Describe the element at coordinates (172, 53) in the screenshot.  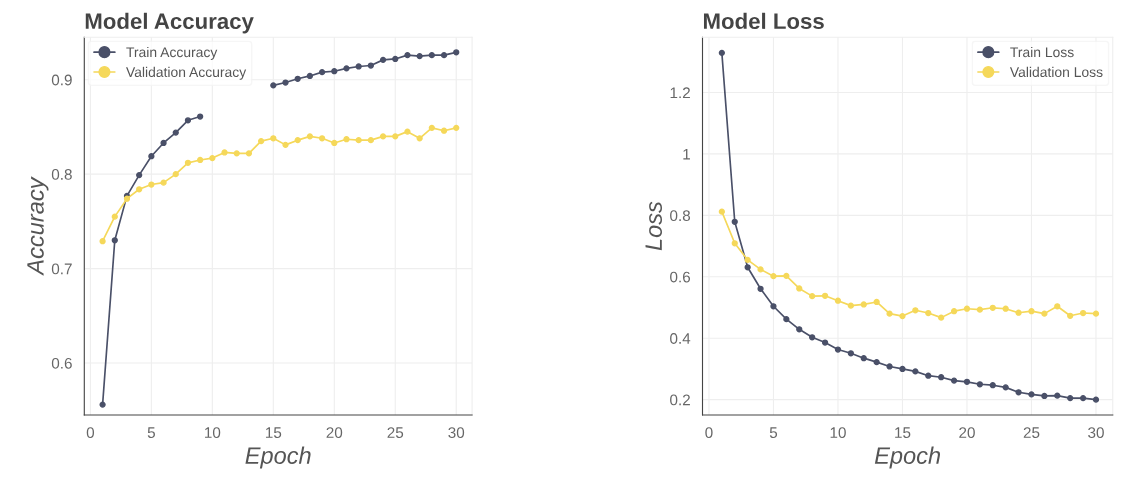
I see `legend-label: Train Accuracy` at that location.